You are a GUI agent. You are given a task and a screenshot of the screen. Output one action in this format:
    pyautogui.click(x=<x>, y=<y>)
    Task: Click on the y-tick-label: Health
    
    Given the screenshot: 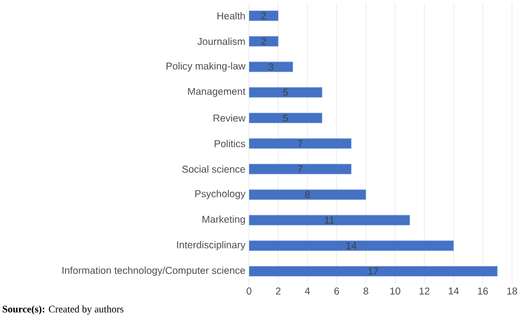 What is the action you would take?
    pyautogui.click(x=231, y=16)
    